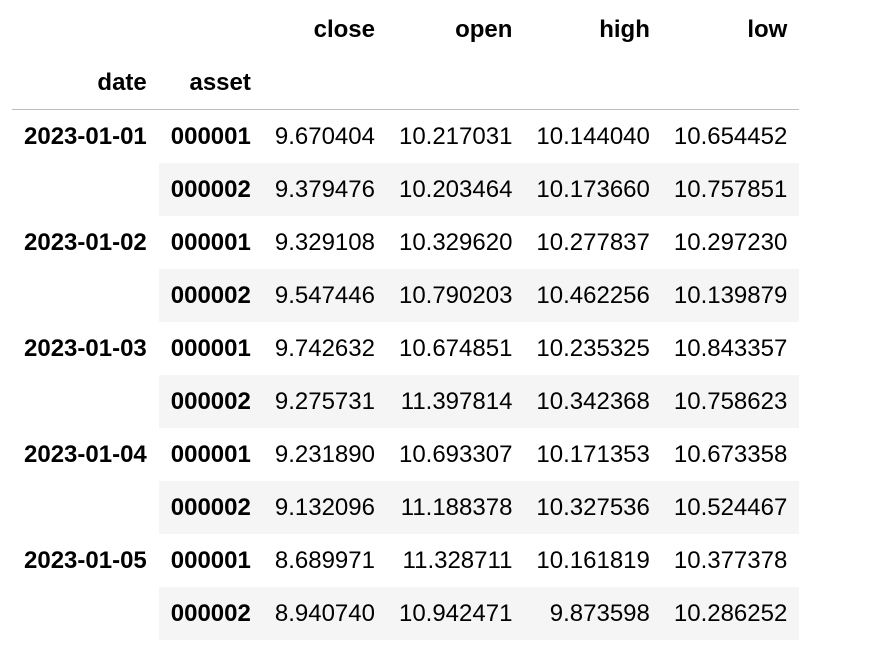 This screenshot has width=890, height=658. Describe the element at coordinates (593, 560) in the screenshot. I see `value-cell-high: 10.161819` at that location.